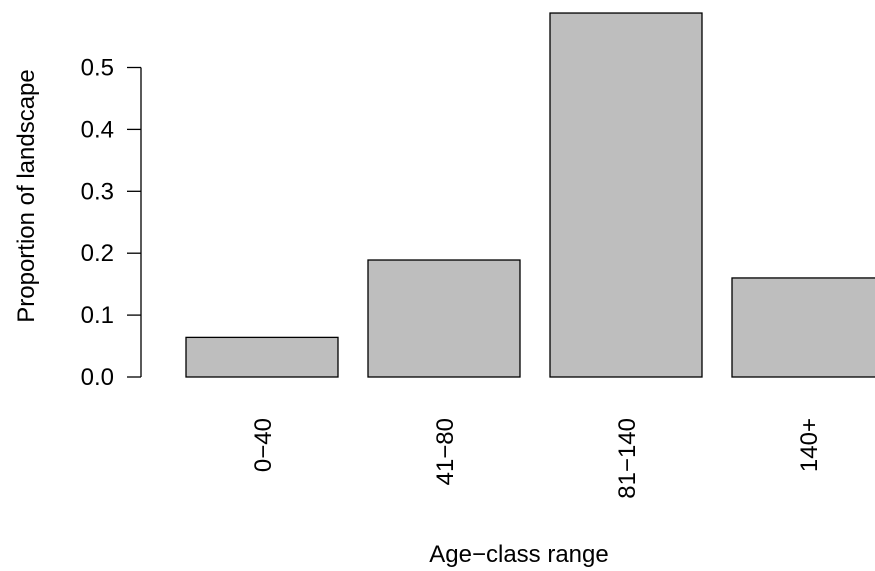 Image resolution: width=875 pixels, height=571 pixels. I want to click on y-tick-label: 0.5, so click(97, 68).